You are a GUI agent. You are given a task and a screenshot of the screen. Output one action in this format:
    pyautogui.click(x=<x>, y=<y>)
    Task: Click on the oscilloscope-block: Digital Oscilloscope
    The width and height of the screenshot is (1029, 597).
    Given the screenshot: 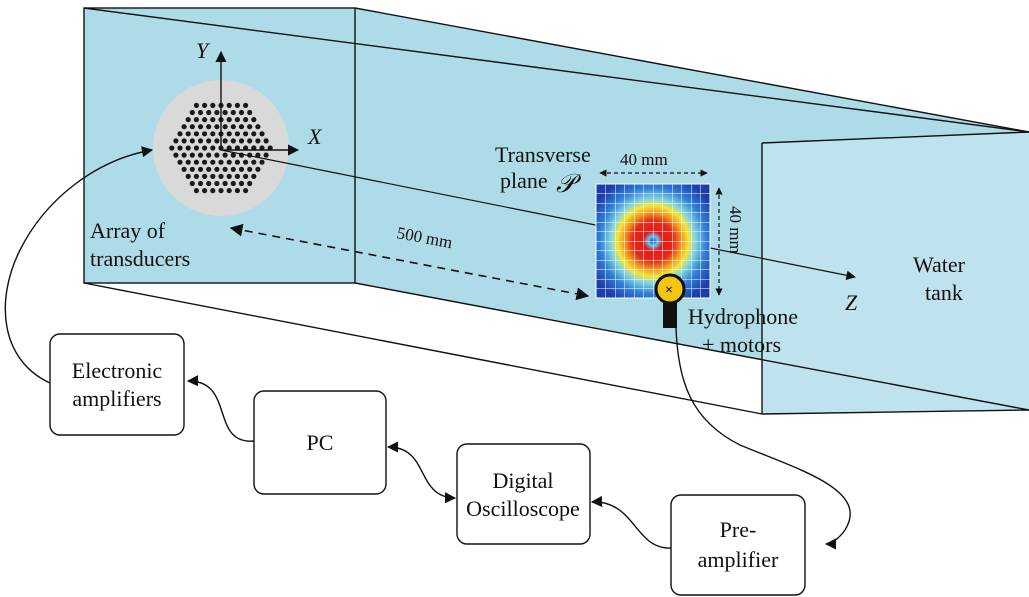 What is the action you would take?
    pyautogui.click(x=523, y=494)
    